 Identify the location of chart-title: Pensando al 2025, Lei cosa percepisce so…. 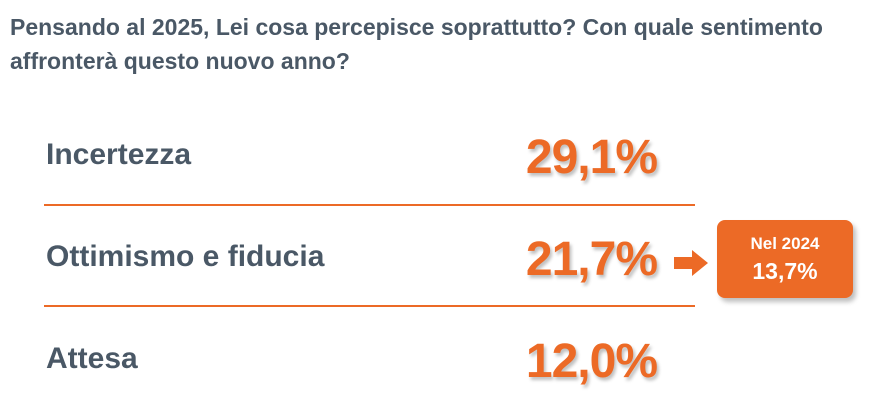
(416, 44).